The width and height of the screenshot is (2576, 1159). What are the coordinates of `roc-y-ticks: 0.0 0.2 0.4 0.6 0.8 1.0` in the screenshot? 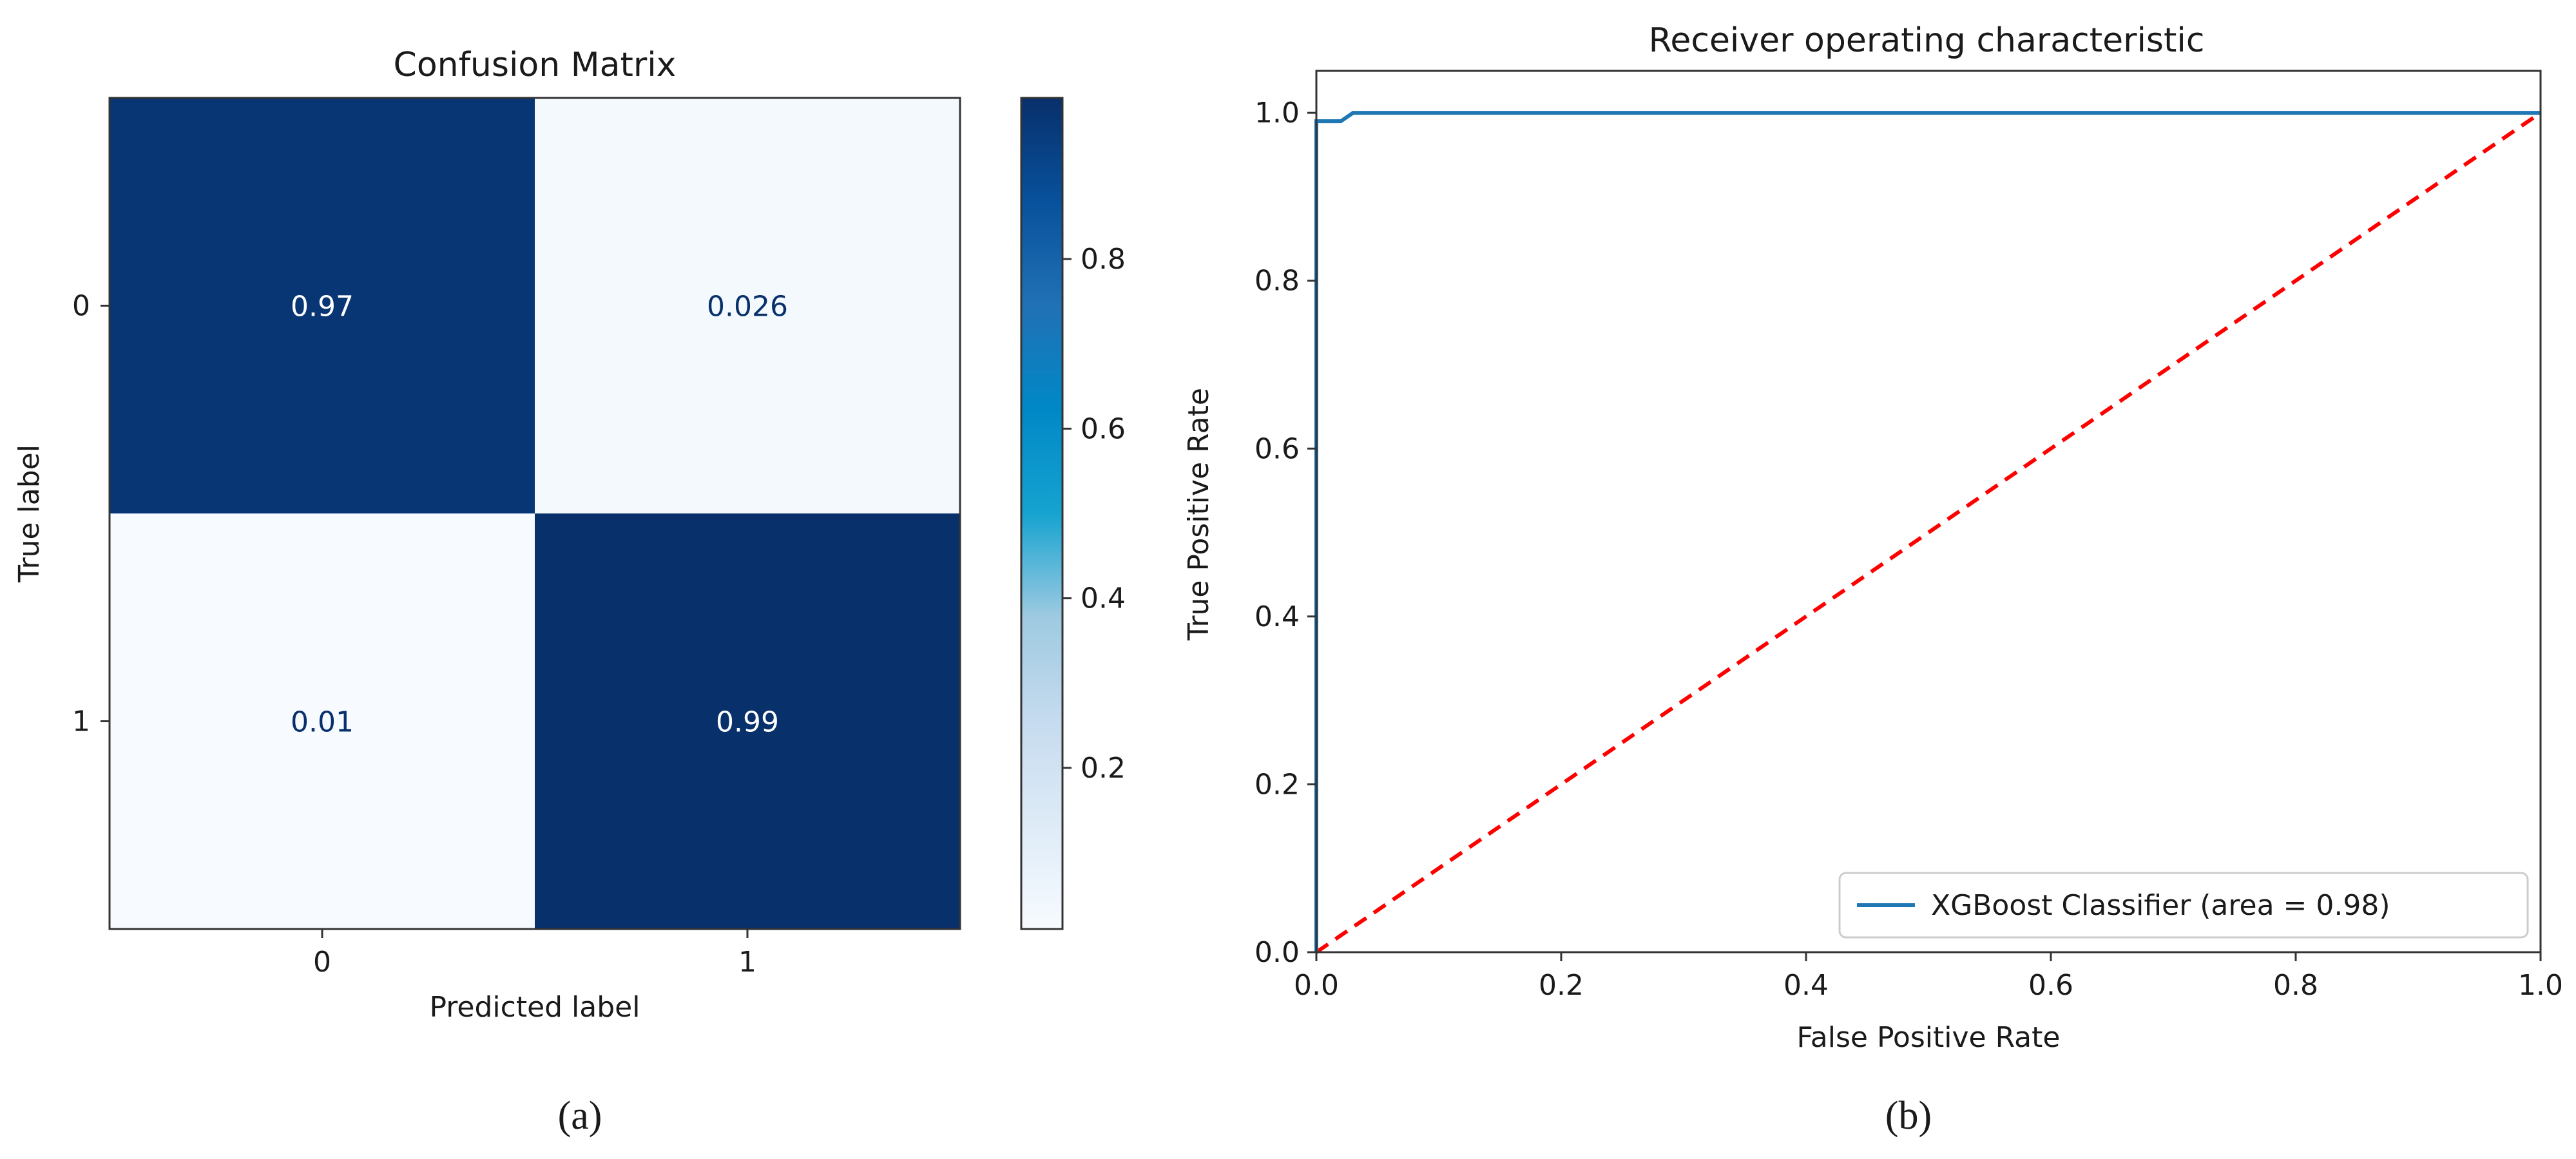 It's located at (1285, 533).